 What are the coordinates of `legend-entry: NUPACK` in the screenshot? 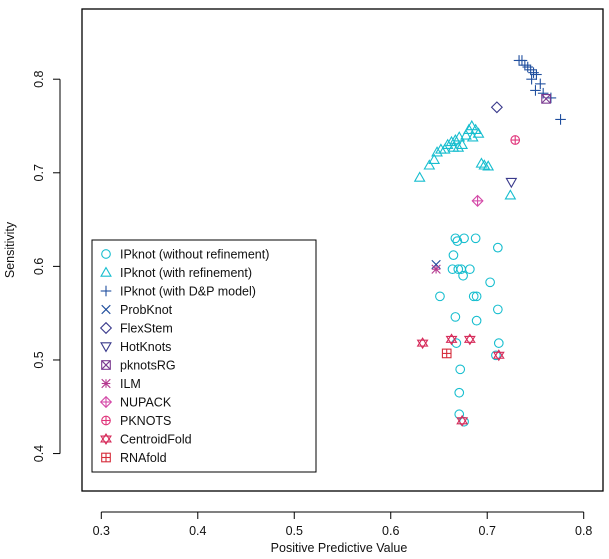 It's located at (146, 403).